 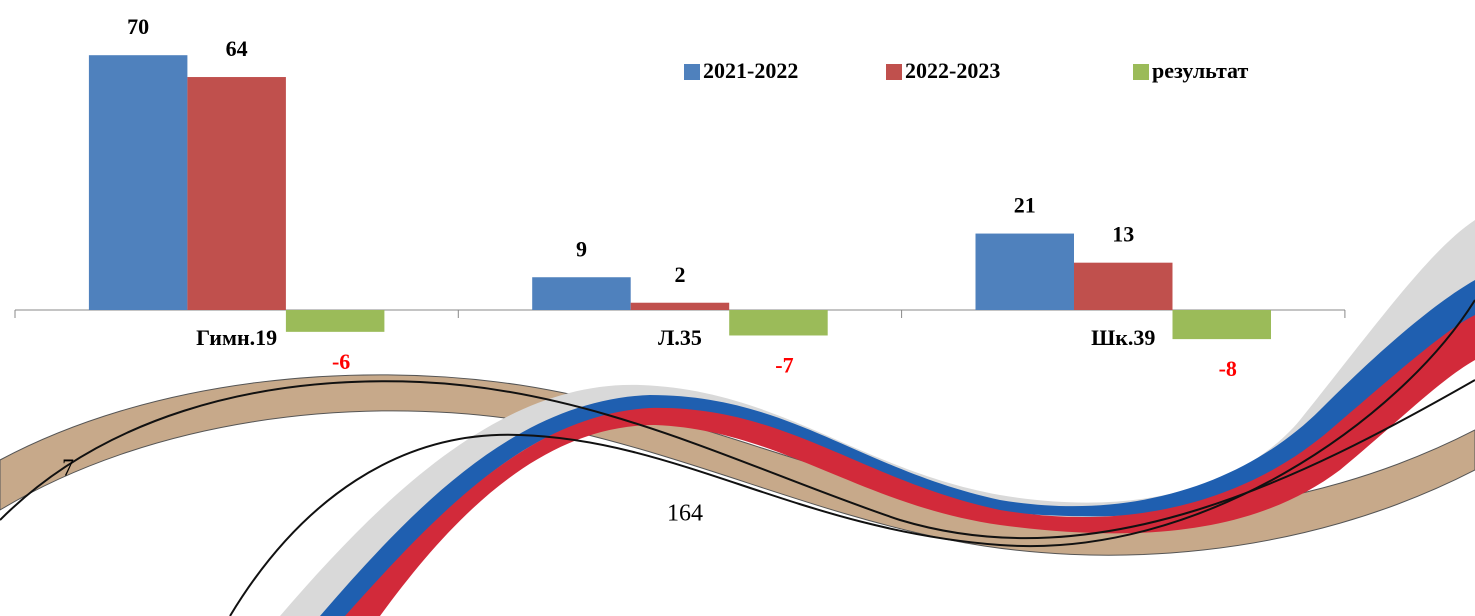 What do you see at coordinates (750, 70) in the screenshot?
I see `legend-label: 2021-2022` at bounding box center [750, 70].